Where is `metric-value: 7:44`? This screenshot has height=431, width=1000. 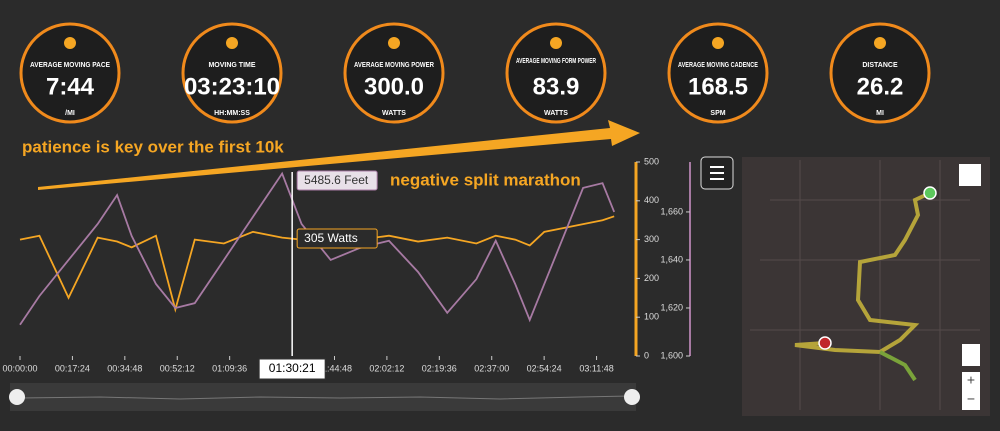
metric-value: 7:44 is located at coordinates (70, 86).